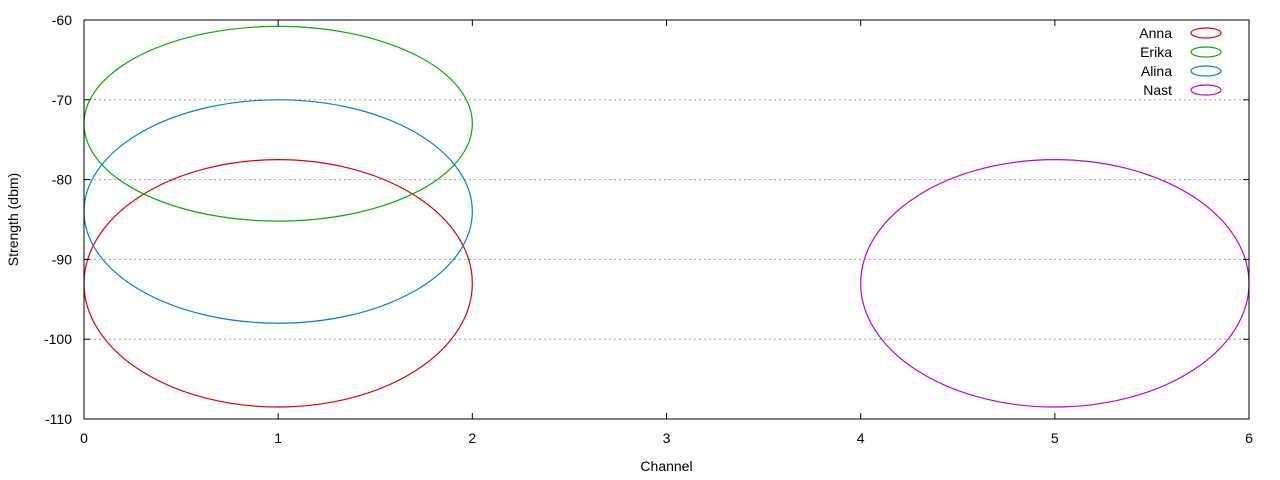  I want to click on y-tick-label: -60, so click(62, 20).